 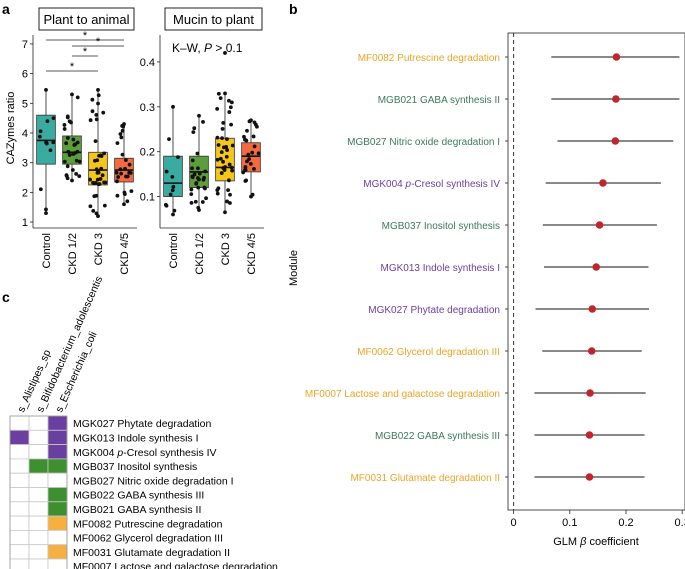 I want to click on heatmap-row-label: MF0031 Glutamate degradation II, so click(x=151, y=553).